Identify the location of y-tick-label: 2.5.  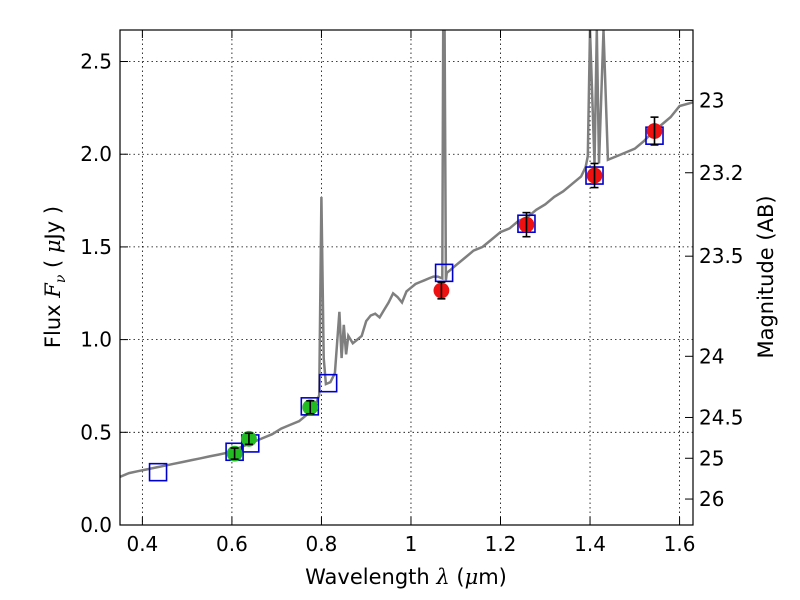
(96, 62).